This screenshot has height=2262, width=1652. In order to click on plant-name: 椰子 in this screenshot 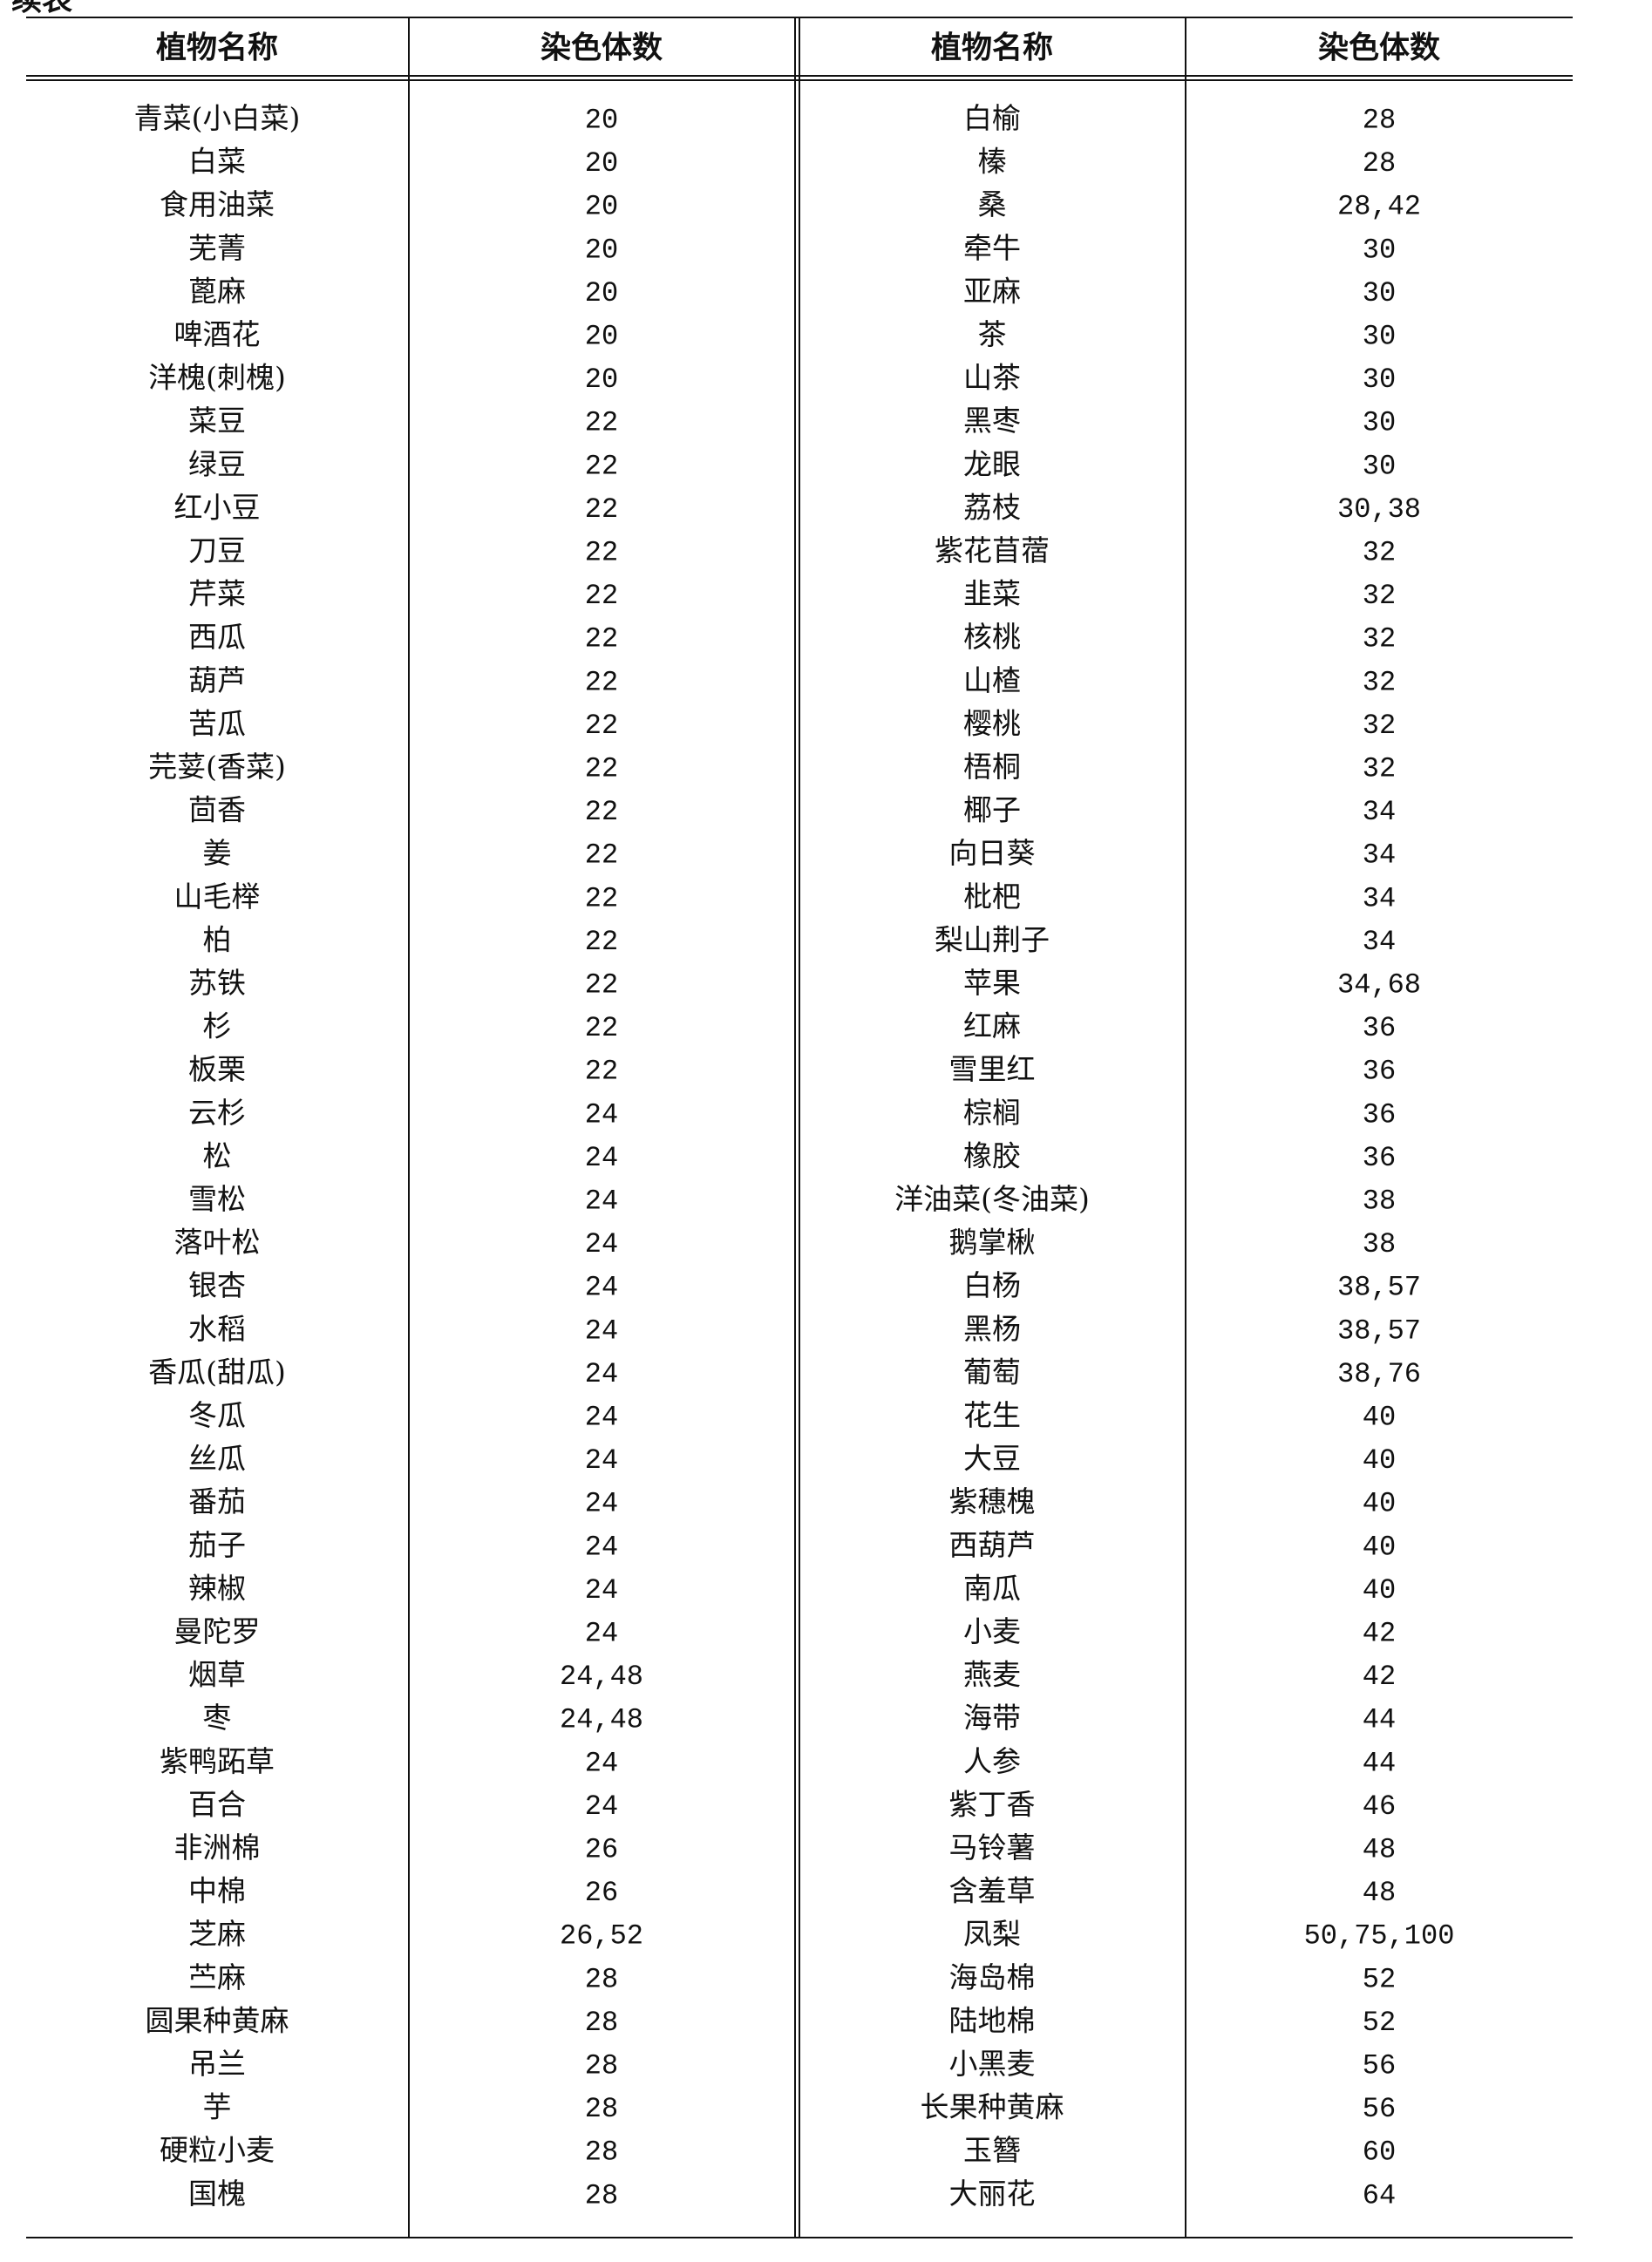, I will do `click(992, 810)`.